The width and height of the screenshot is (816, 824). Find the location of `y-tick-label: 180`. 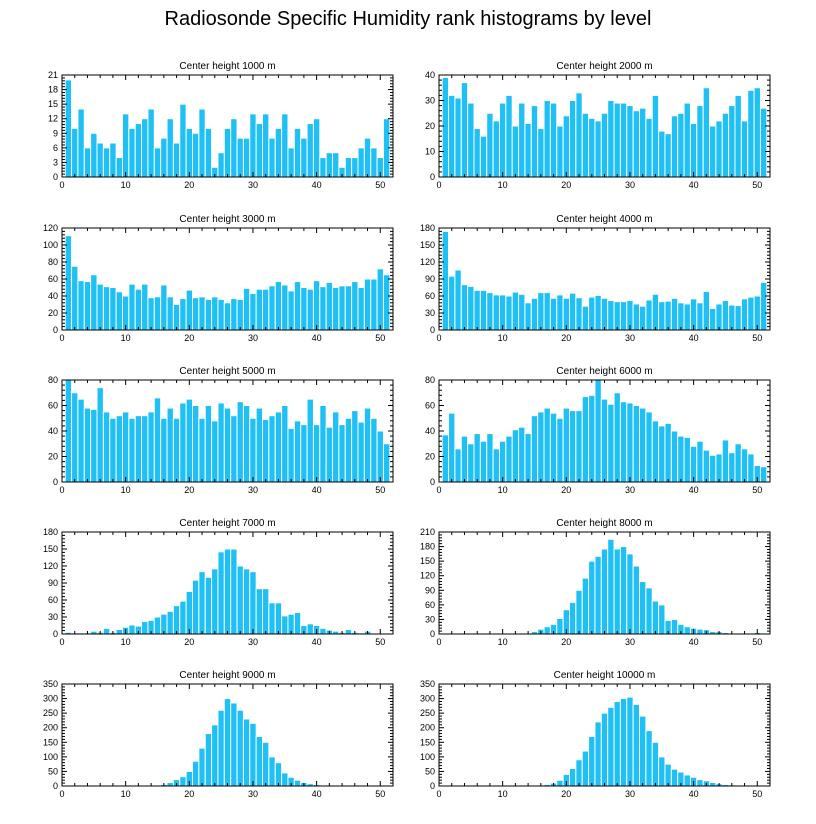

y-tick-label: 180 is located at coordinates (427, 547).